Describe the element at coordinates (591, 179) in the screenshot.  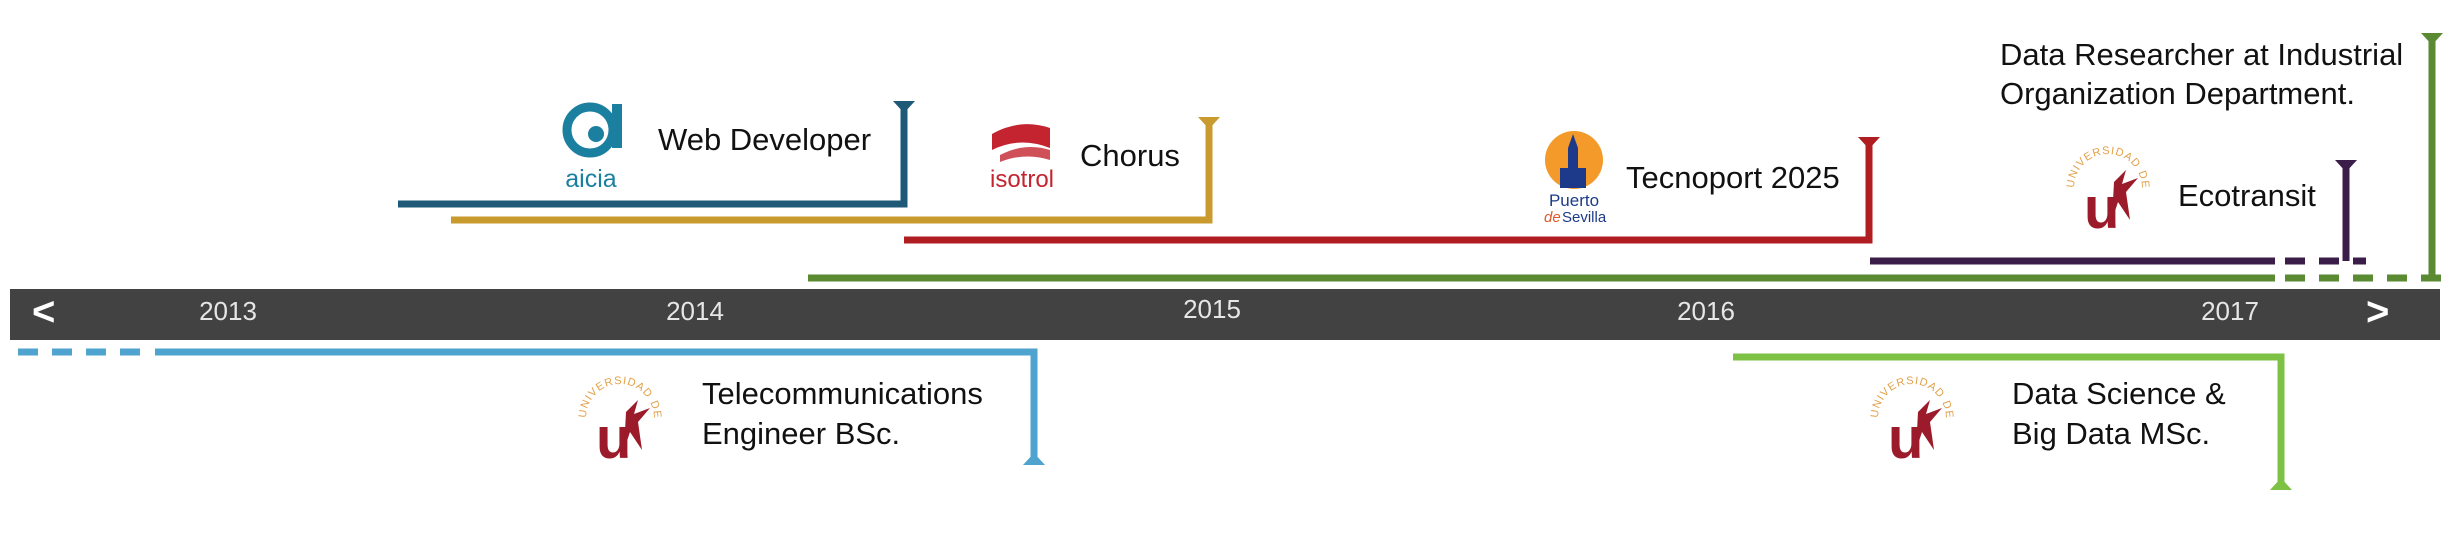
I see `svg-text: aicia` at that location.